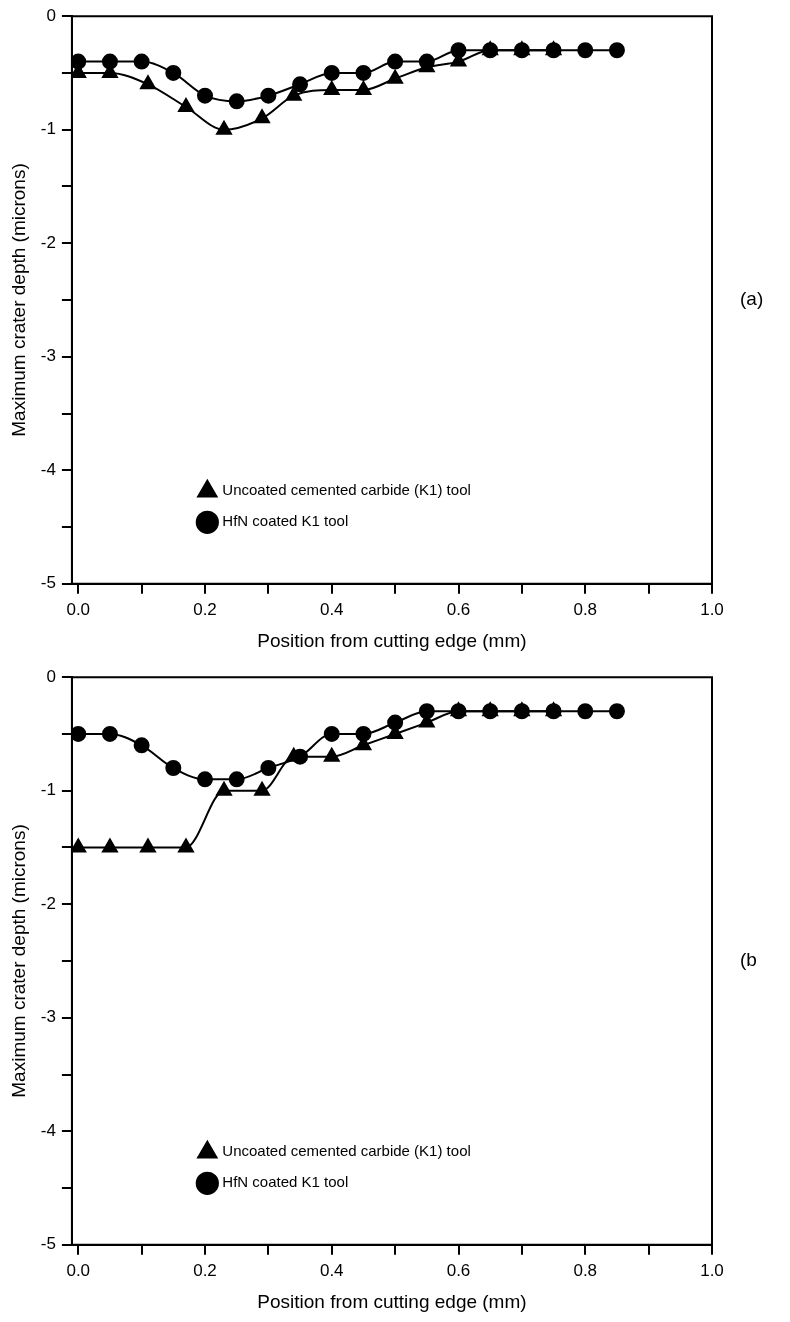  I want to click on text: (b, so click(748, 960).